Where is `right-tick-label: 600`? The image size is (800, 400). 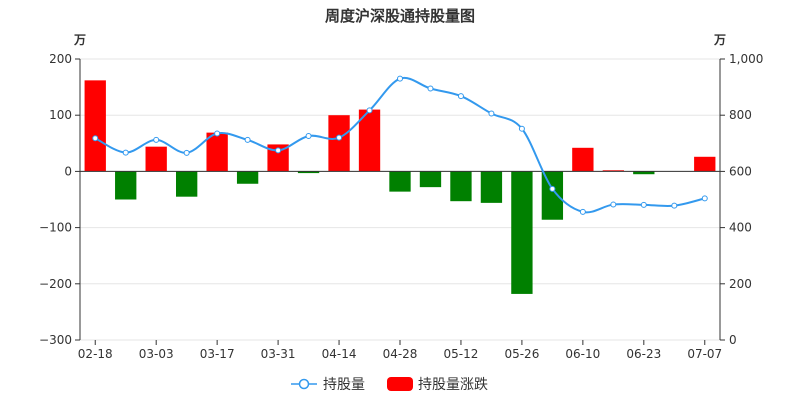
right-tick-label: 600 is located at coordinates (740, 171).